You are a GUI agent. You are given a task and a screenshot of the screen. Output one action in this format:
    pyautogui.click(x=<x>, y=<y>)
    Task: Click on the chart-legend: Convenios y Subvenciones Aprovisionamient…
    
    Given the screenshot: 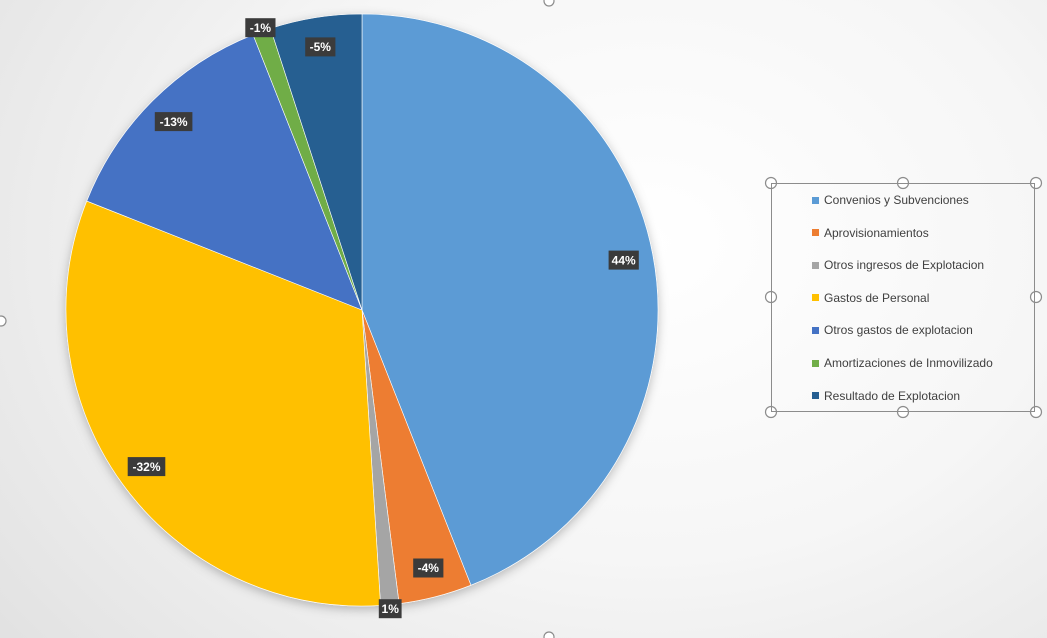 What is the action you would take?
    pyautogui.click(x=903, y=297)
    